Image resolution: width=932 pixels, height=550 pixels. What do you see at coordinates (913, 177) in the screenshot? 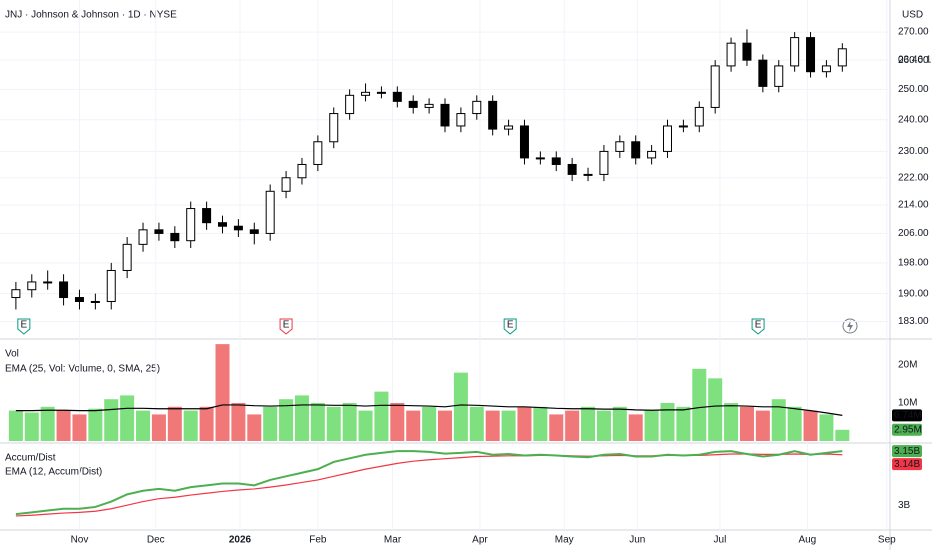
I see `y-tick-label: 222.00` at bounding box center [913, 177].